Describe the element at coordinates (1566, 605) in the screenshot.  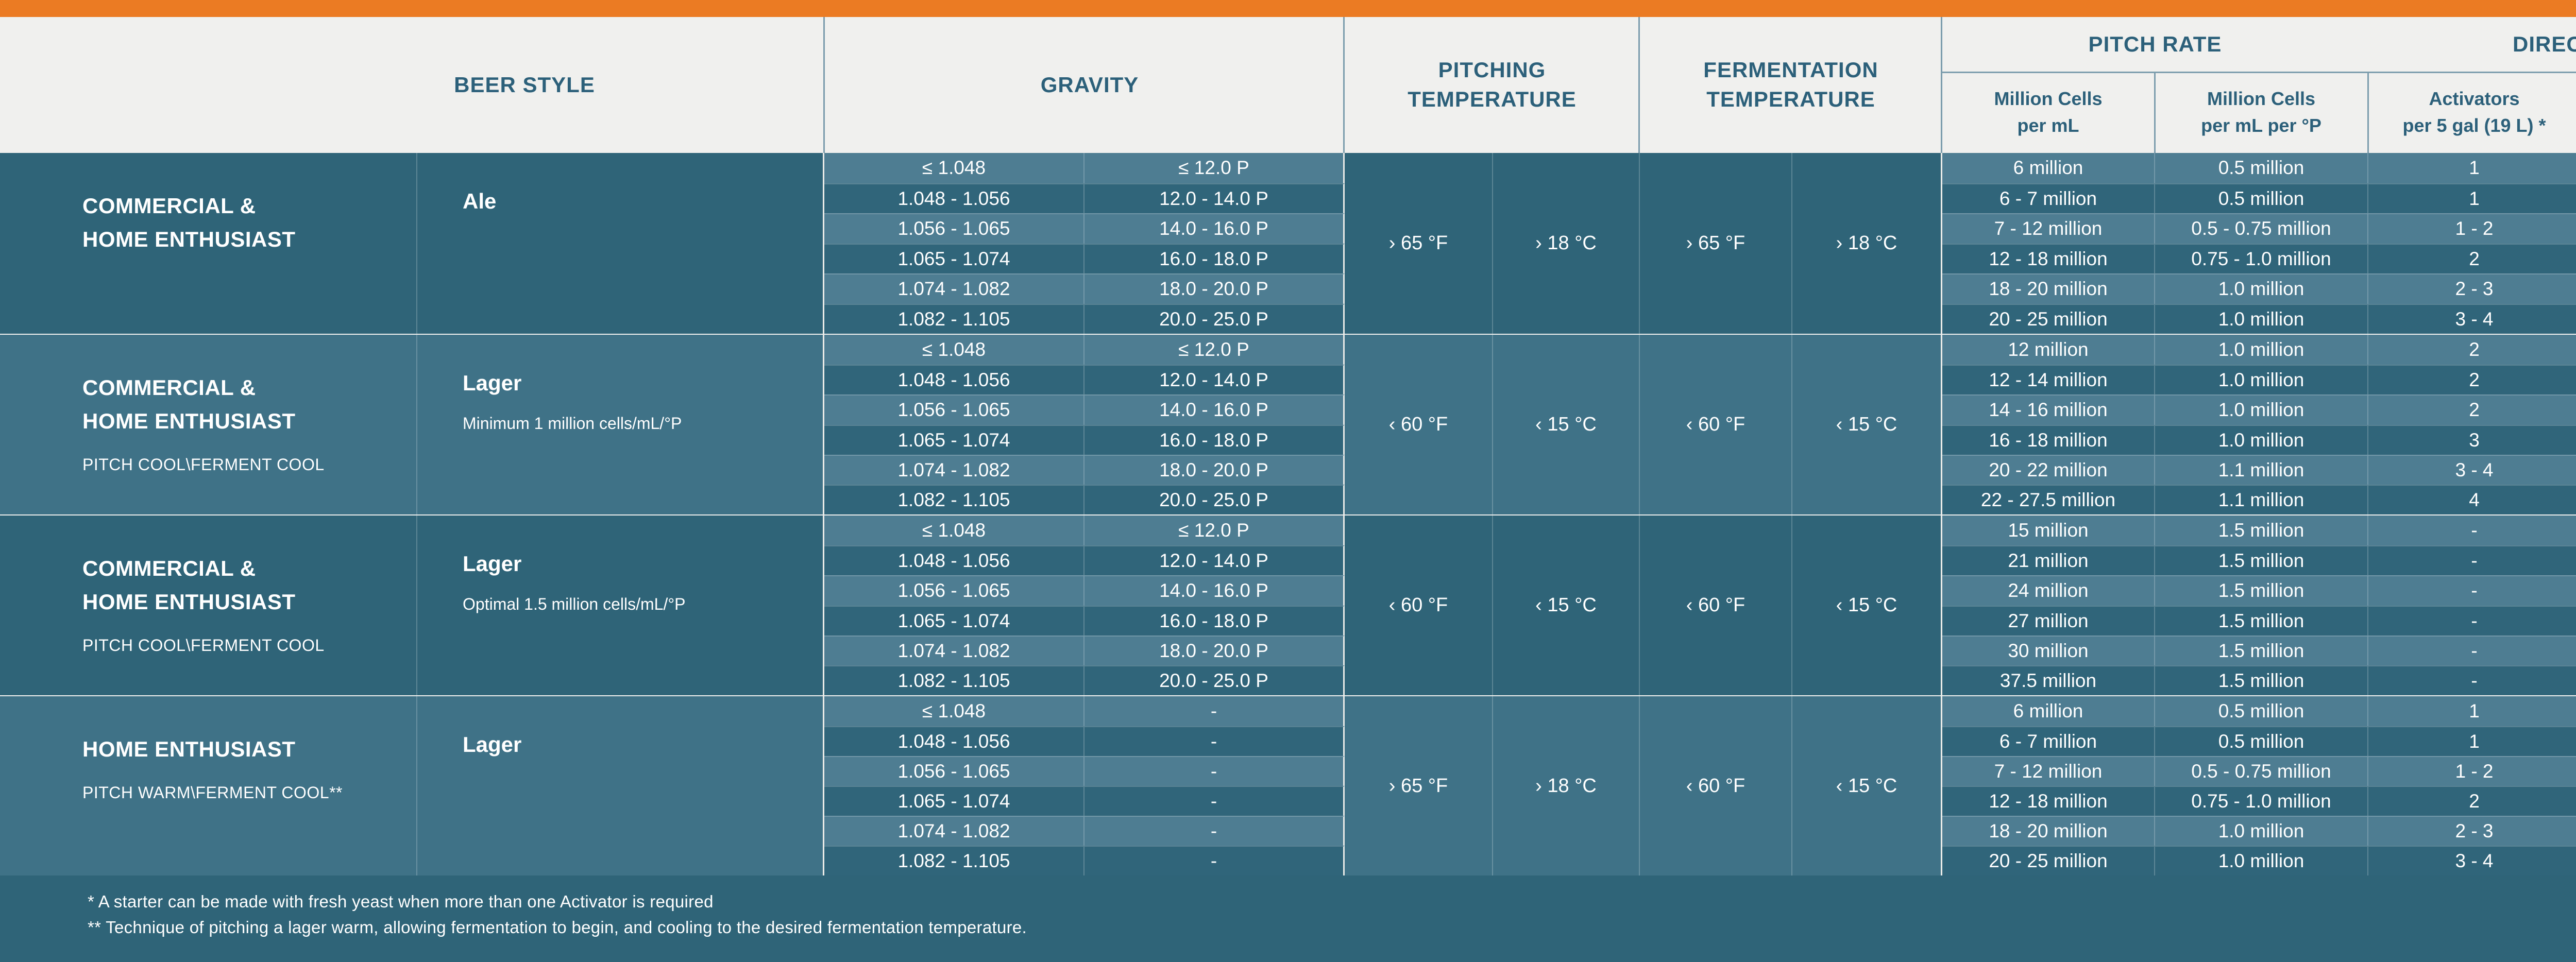
I see `pitching-temp-c-cell: ‹ 15 °C` at that location.